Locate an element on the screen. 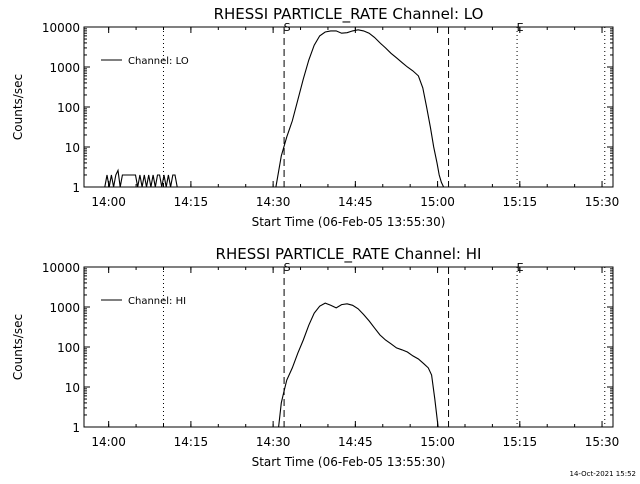  y-axis-label-1: Counts/sec is located at coordinates (18, 347).